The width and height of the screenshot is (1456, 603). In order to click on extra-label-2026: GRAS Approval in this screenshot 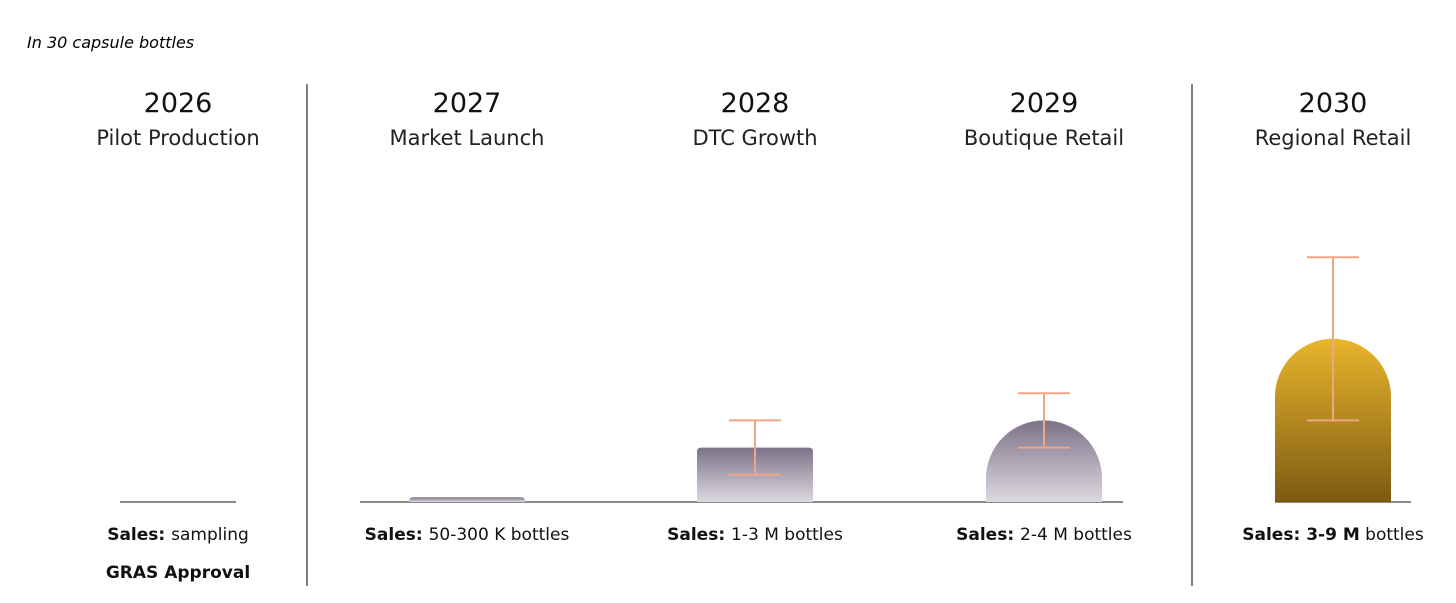, I will do `click(178, 573)`.